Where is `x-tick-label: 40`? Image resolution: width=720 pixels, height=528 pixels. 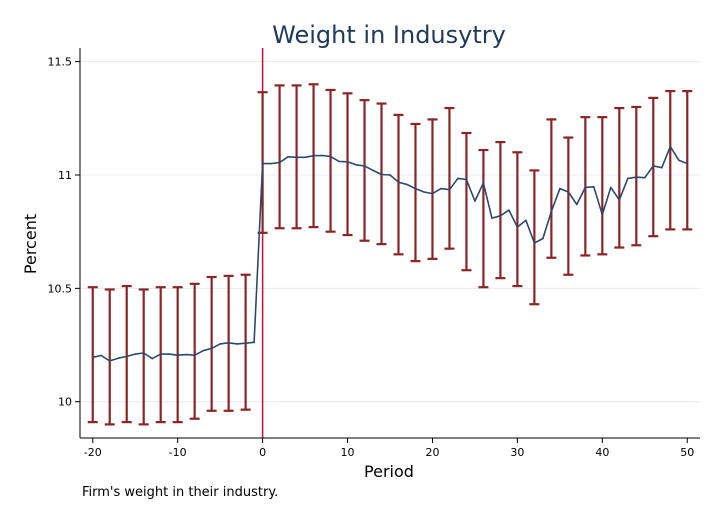
x-tick-label: 40 is located at coordinates (602, 452).